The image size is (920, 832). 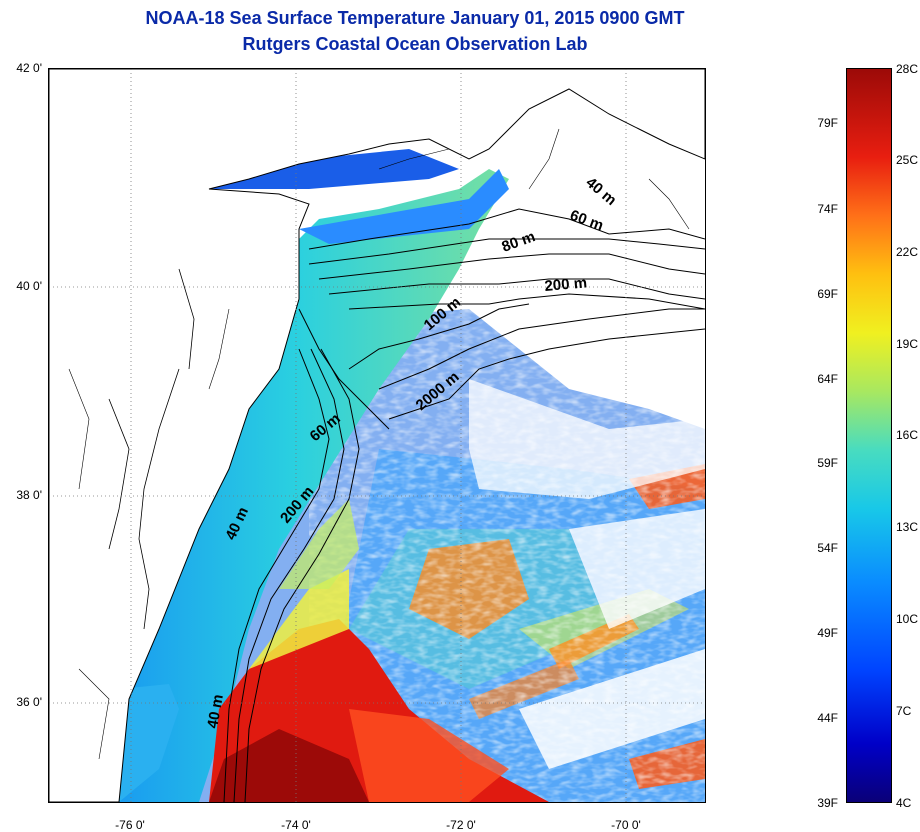 I want to click on lon-label-76: -76 0', so click(x=130, y=825).